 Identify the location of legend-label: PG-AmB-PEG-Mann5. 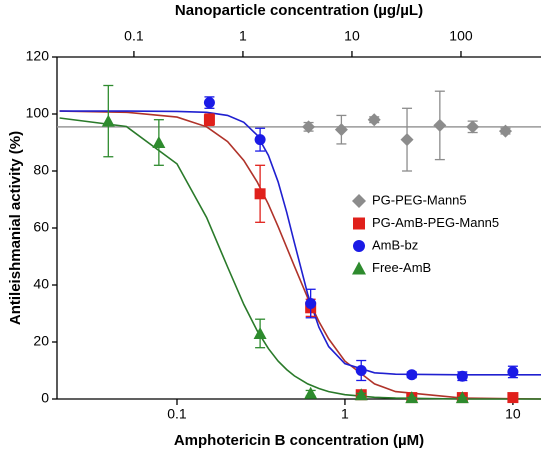
(435, 222).